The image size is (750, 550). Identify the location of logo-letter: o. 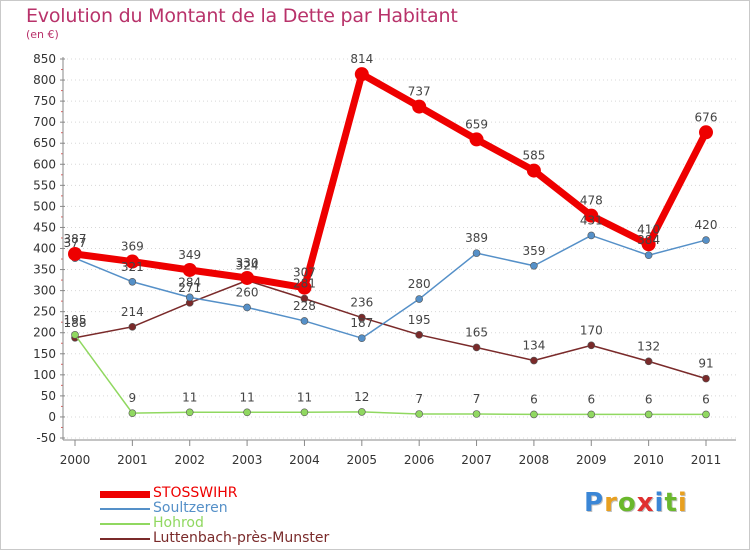
(627, 503).